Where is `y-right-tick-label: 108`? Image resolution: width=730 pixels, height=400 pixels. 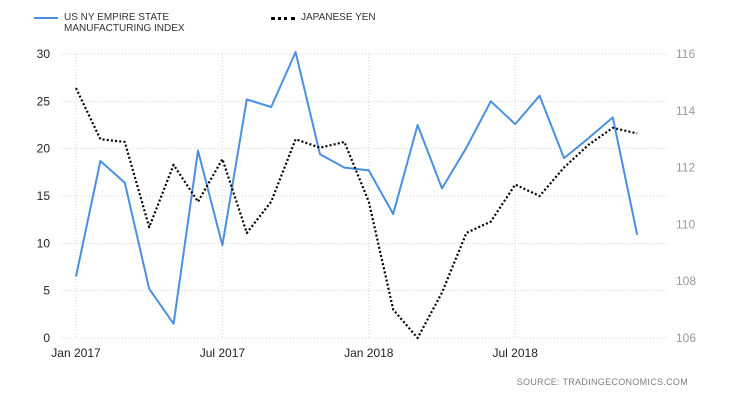 y-right-tick-label: 108 is located at coordinates (686, 281).